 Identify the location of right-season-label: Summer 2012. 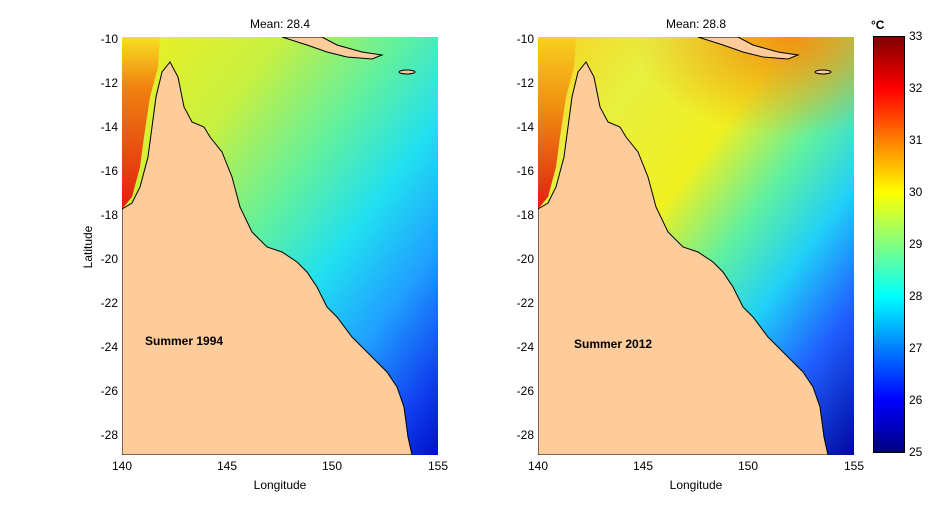
(613, 344).